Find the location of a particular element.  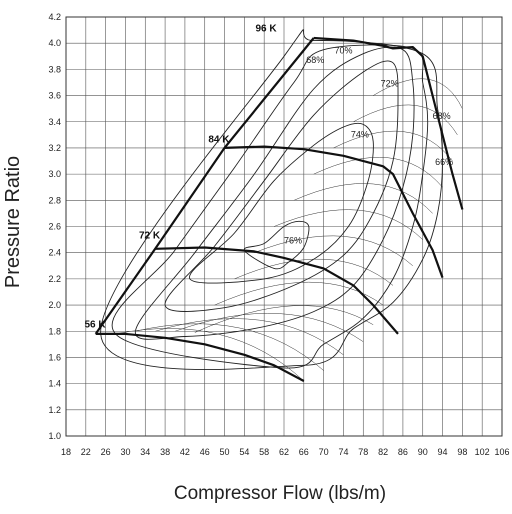

x-tick-label: 42 is located at coordinates (185, 452).